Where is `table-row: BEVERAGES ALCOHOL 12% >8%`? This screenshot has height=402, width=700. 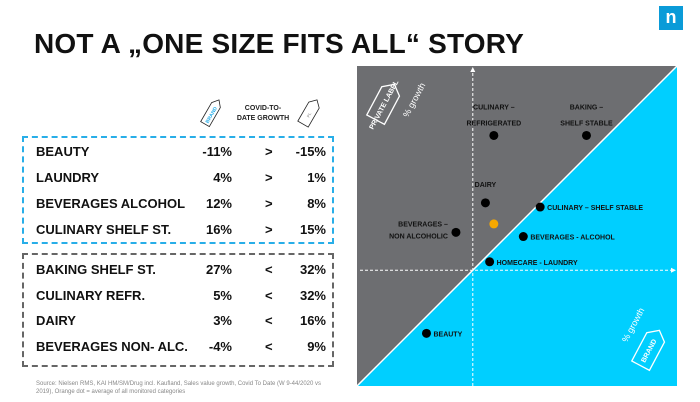
table-row: BEVERAGES ALCOHOL 12% >8% is located at coordinates (181, 206).